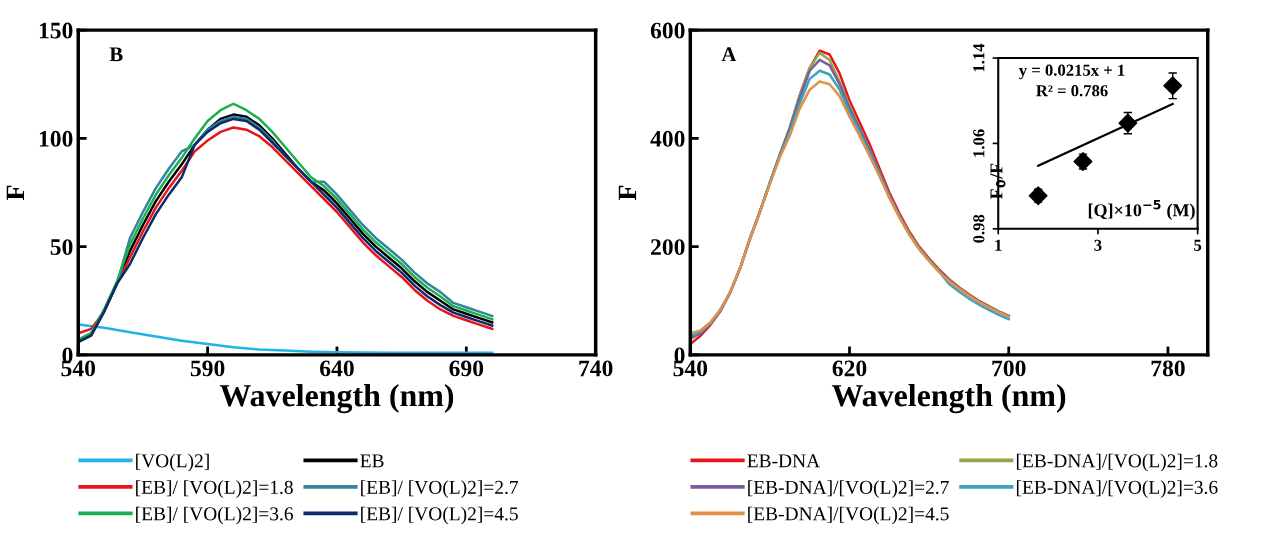 This screenshot has height=558, width=1262. I want to click on y-tick-label: 400, so click(667, 138).